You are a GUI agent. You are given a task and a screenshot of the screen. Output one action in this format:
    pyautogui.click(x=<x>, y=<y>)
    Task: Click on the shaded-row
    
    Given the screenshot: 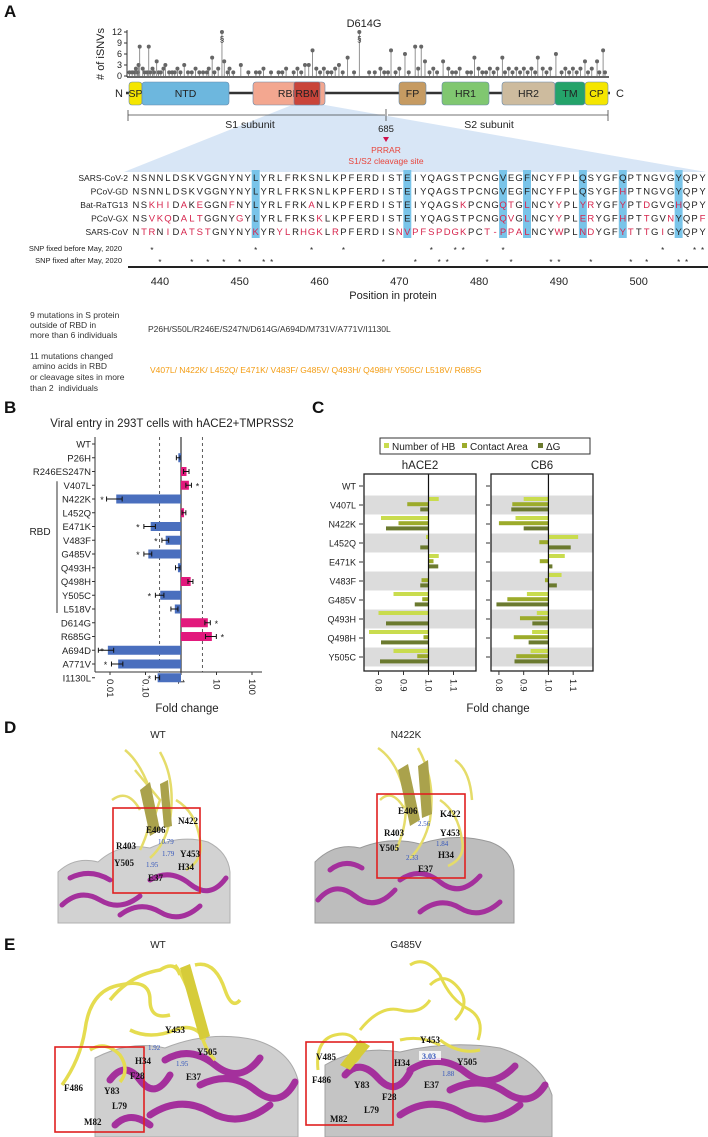 What is the action you would take?
    pyautogui.click(x=420, y=581)
    